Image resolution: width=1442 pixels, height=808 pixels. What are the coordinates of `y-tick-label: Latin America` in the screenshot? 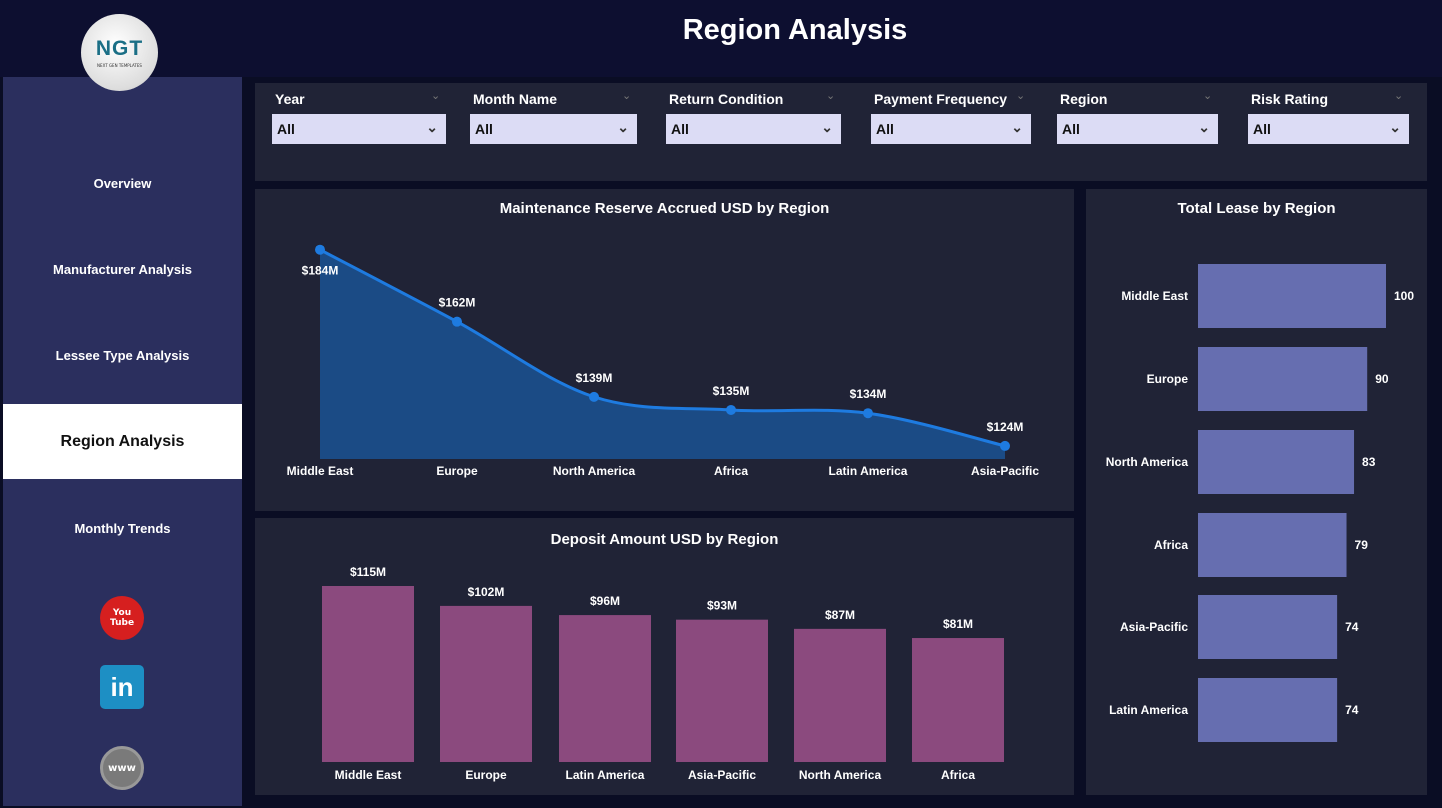 It's located at (1148, 710).